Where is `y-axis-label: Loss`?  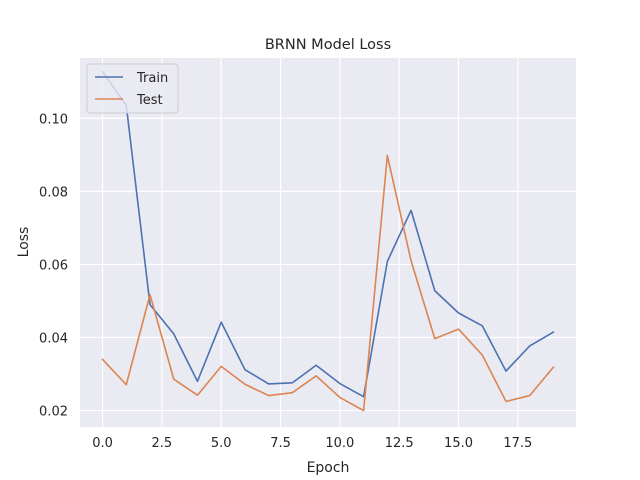
y-axis-label: Loss is located at coordinates (24, 242).